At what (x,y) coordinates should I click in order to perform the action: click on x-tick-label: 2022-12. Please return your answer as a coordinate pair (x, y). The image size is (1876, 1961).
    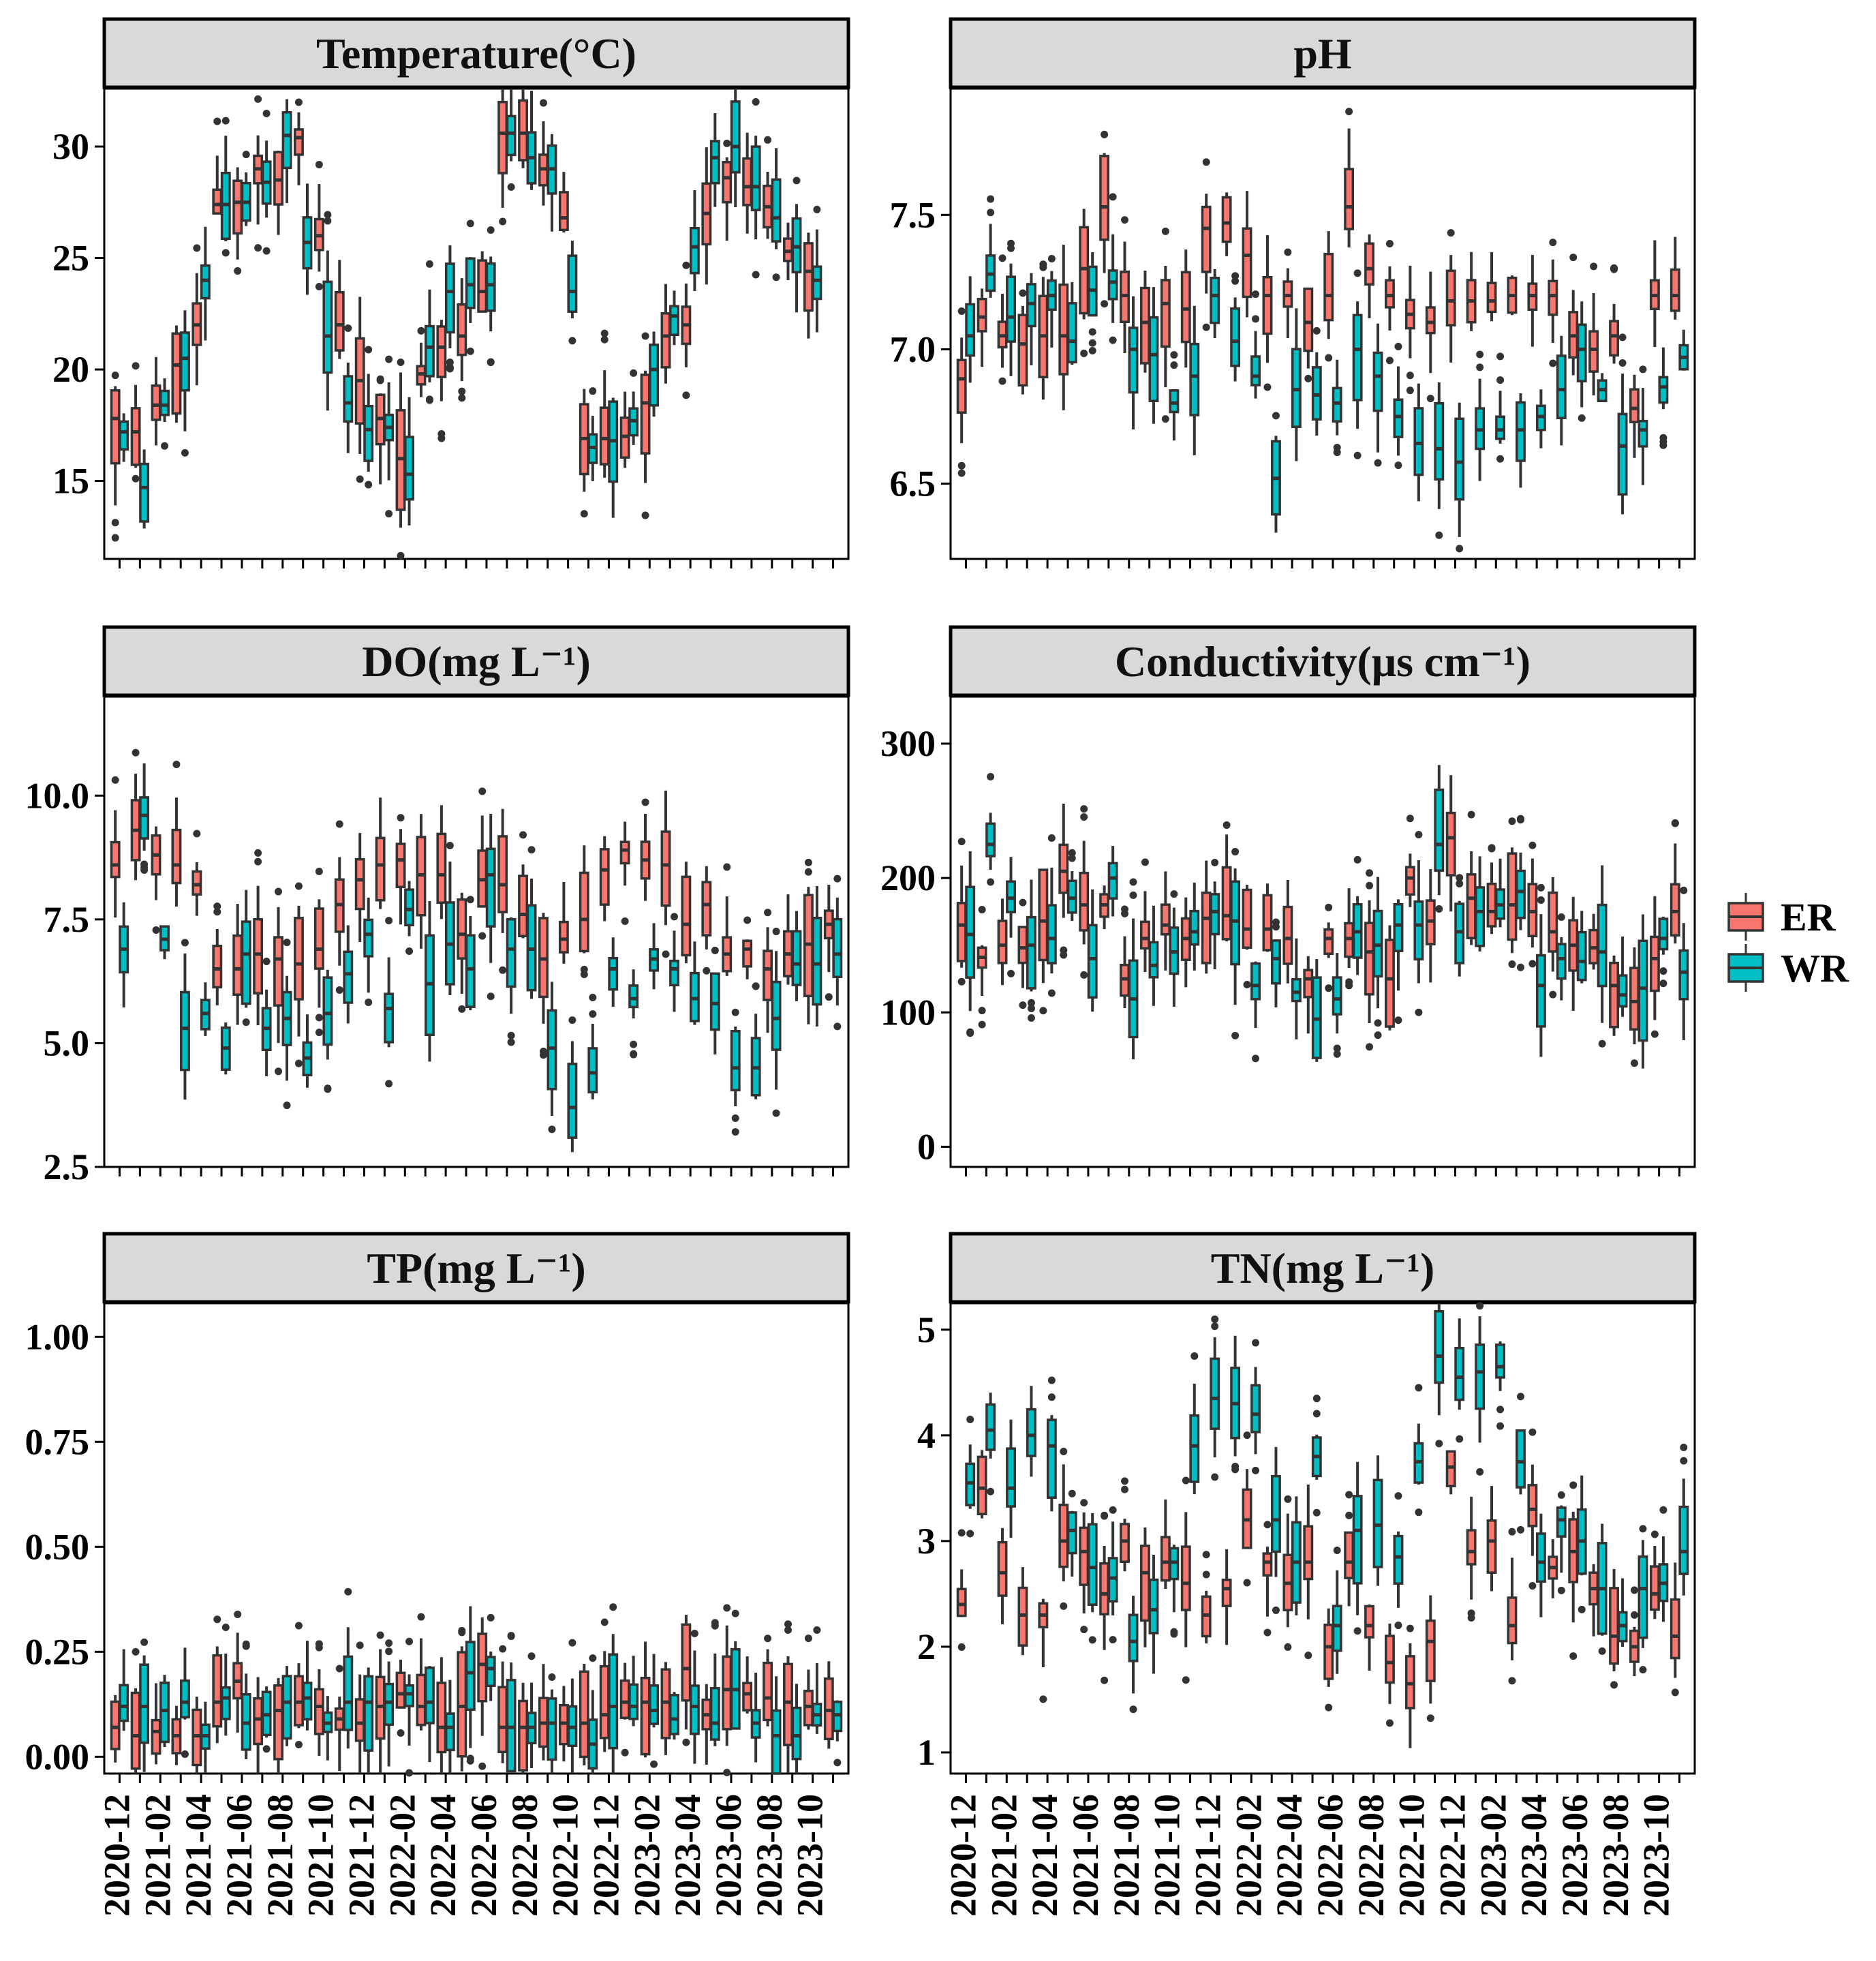
    Looking at the image, I should click on (1453, 1855).